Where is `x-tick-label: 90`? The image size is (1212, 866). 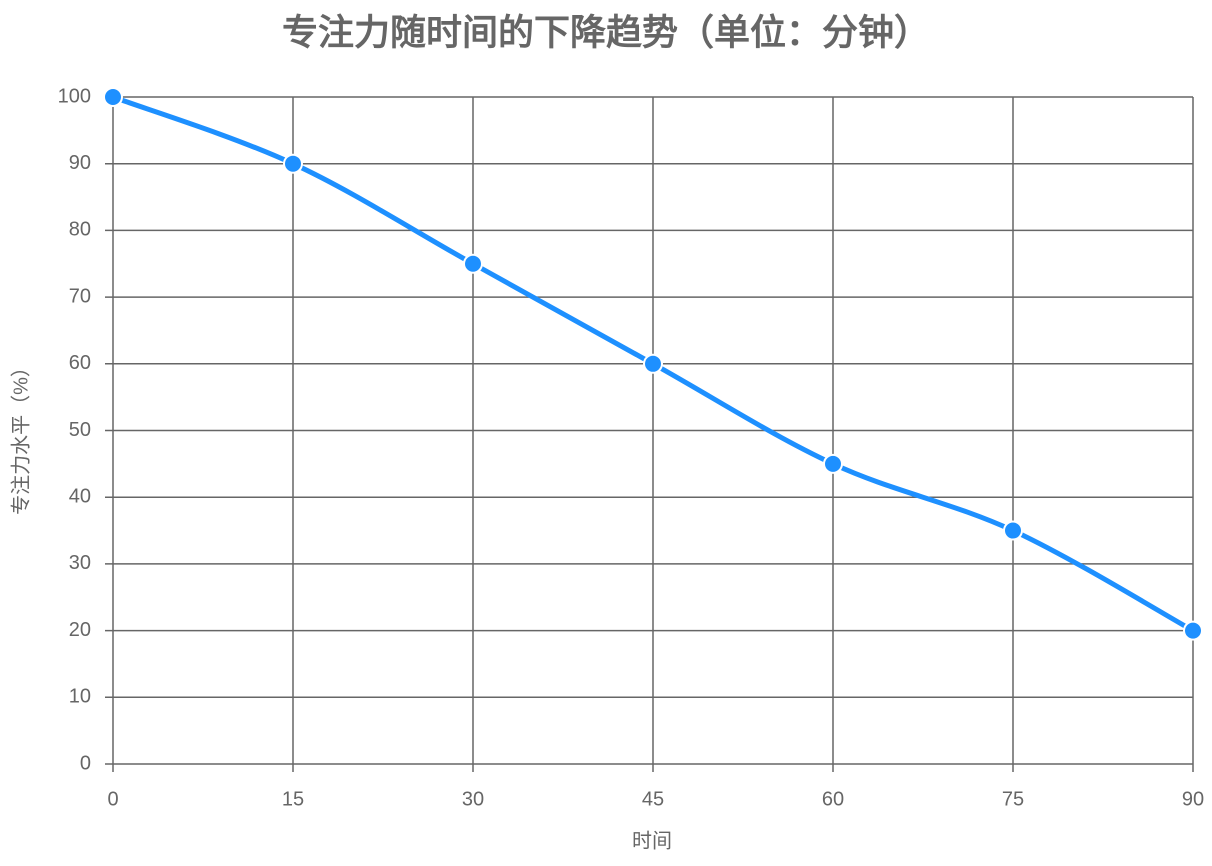
x-tick-label: 90 is located at coordinates (1193, 799).